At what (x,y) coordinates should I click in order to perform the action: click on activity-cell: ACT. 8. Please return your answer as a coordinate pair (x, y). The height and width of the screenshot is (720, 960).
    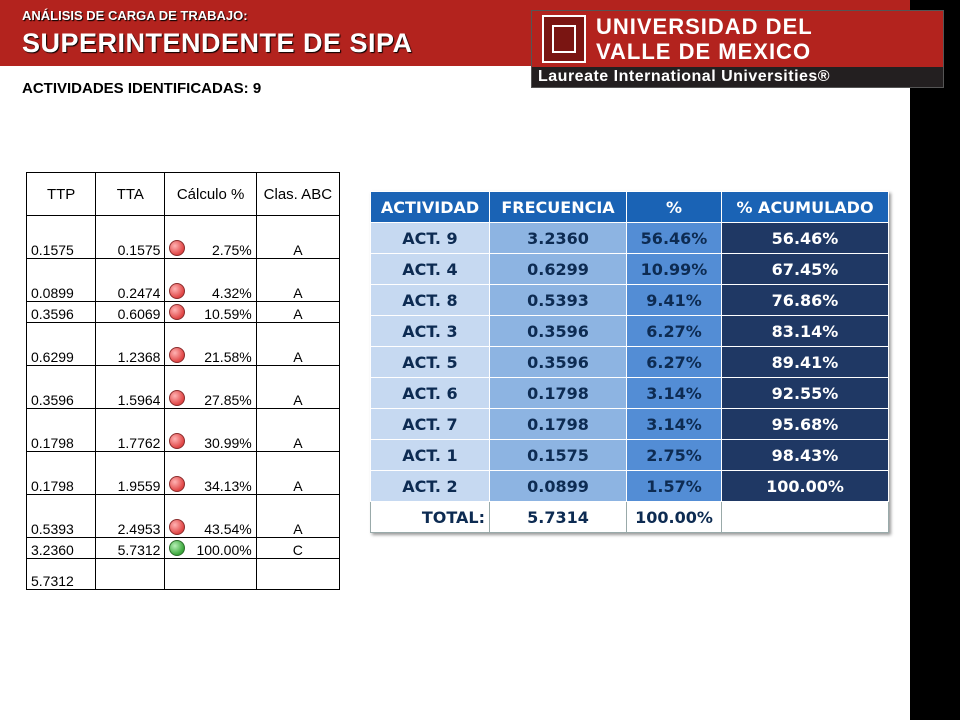
    Looking at the image, I should click on (430, 300).